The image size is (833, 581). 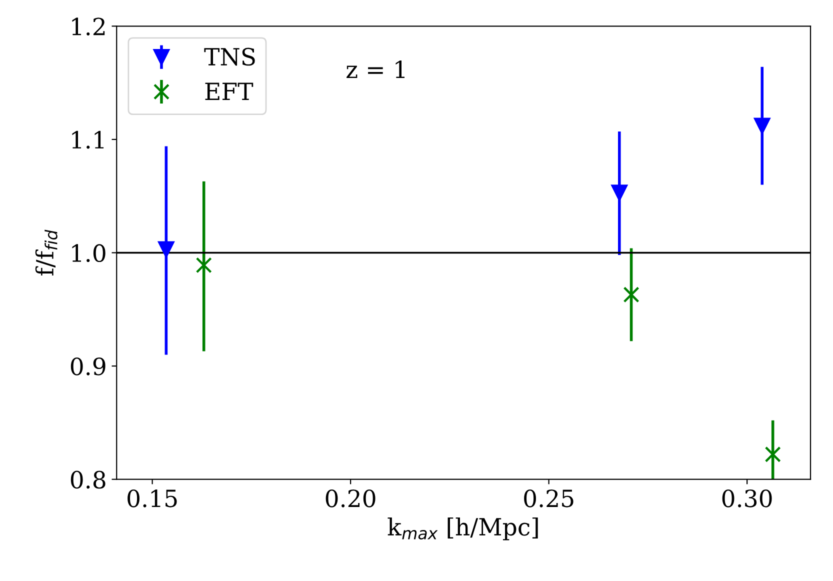 I want to click on x-axis-title: k$_{max}$ [h/Mpc], so click(x=463, y=528).